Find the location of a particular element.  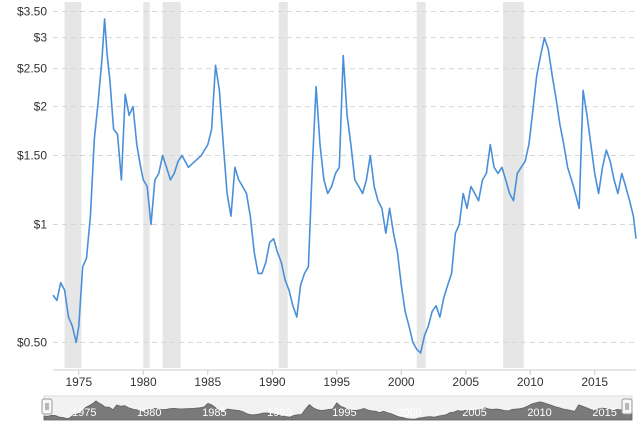

navigator-left-handle is located at coordinates (47, 406).